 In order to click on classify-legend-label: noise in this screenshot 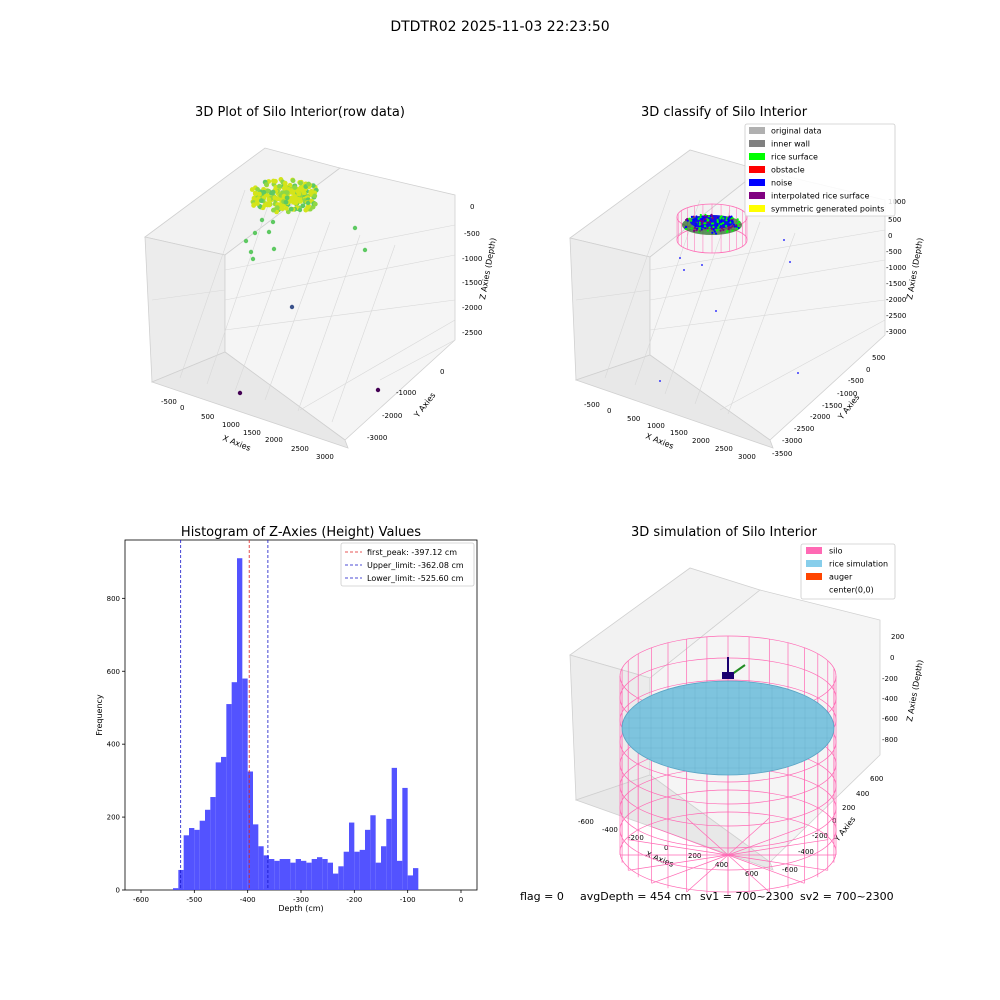, I will do `click(781, 183)`.